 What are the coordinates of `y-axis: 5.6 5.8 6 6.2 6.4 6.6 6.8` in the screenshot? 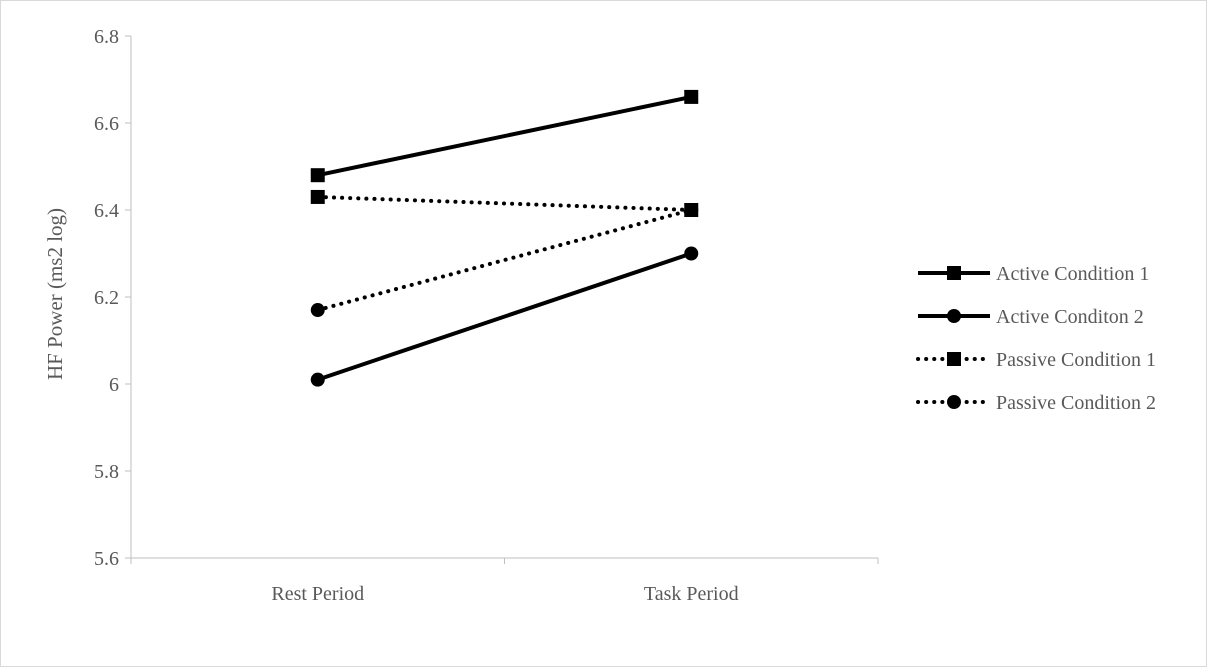 It's located at (113, 298).